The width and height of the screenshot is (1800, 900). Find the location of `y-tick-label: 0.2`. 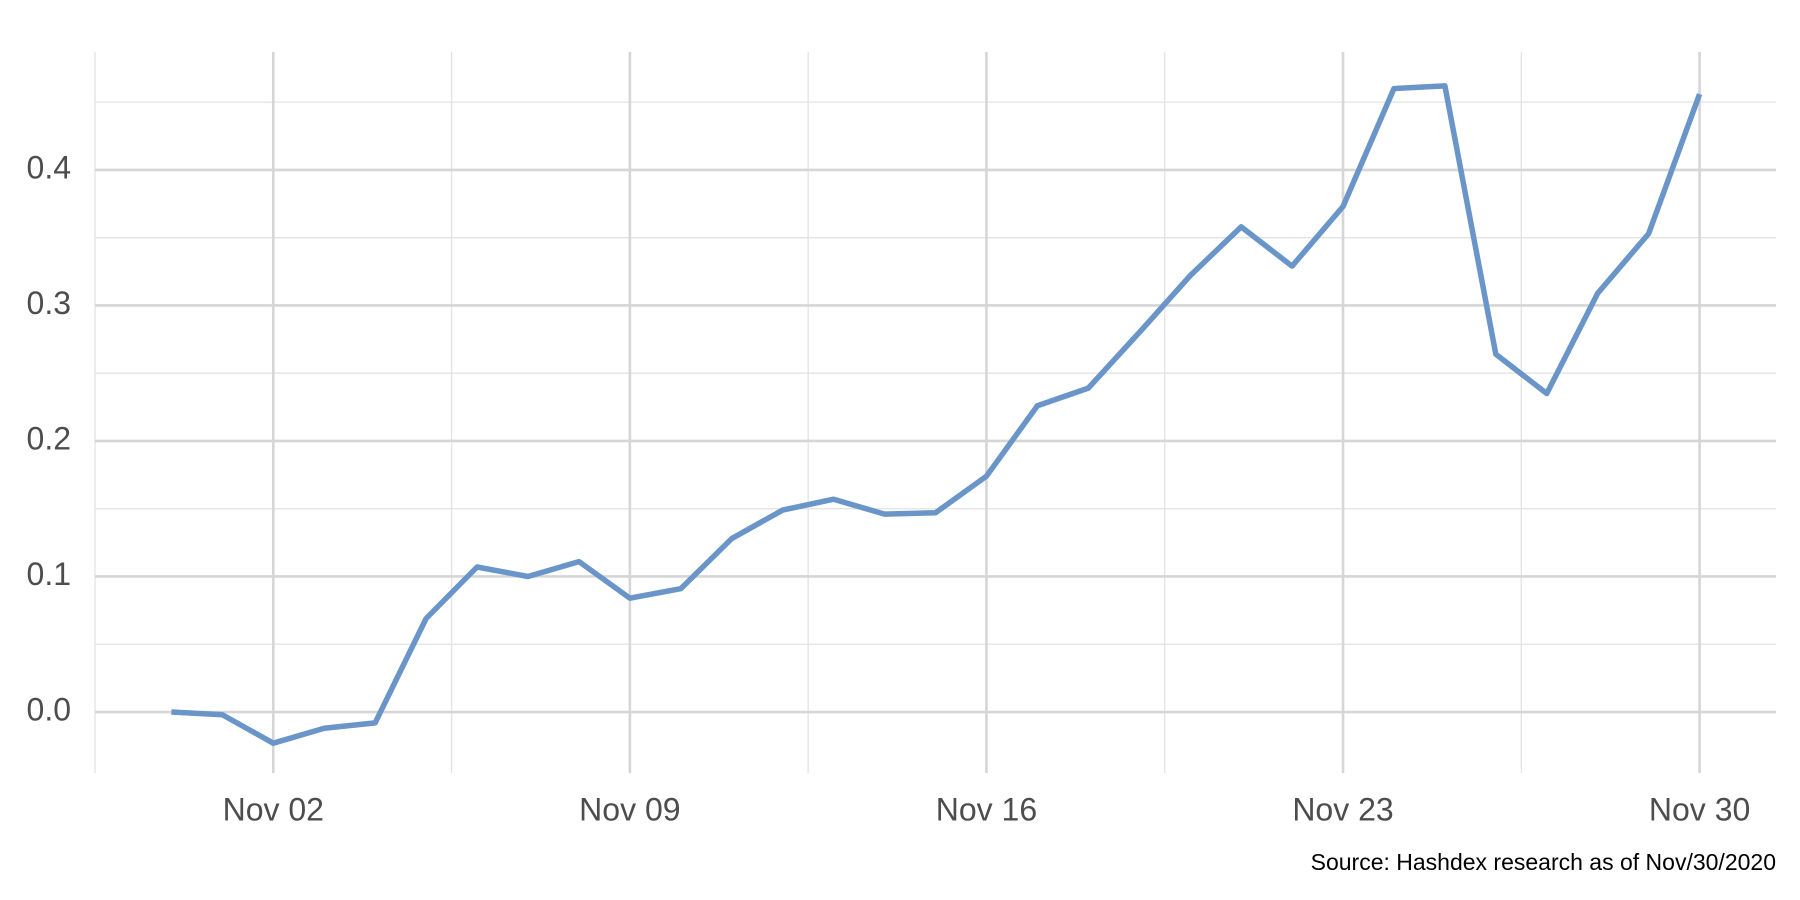

y-tick-label: 0.2 is located at coordinates (49, 438).